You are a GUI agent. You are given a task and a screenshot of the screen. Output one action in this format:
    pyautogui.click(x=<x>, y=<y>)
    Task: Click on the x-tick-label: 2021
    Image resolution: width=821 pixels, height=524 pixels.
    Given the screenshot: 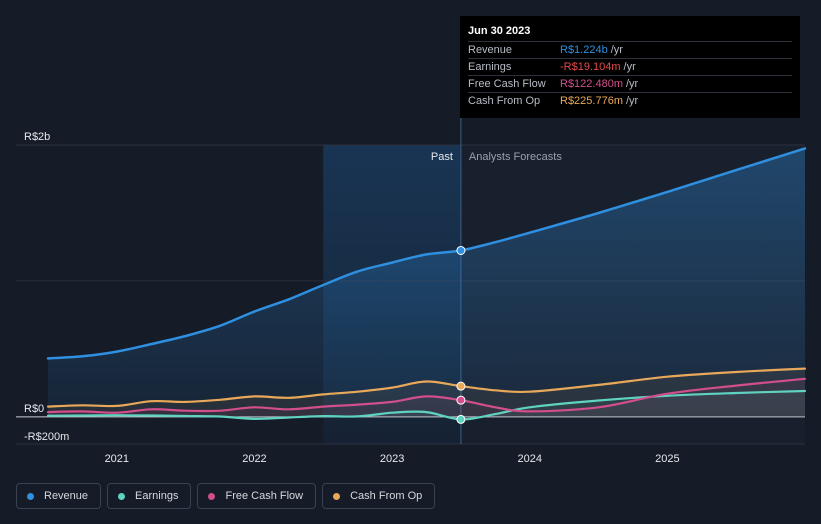 What is the action you would take?
    pyautogui.click(x=117, y=459)
    